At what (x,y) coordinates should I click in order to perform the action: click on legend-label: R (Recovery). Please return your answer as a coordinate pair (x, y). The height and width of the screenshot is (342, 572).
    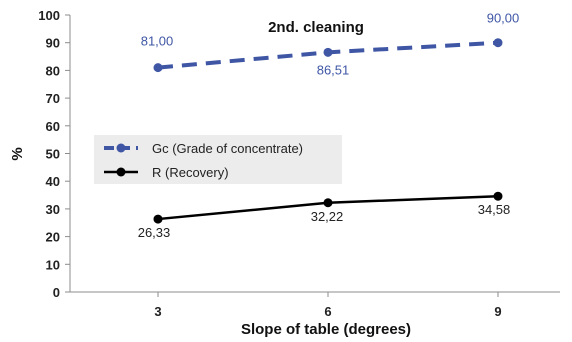
    Looking at the image, I should click on (190, 172).